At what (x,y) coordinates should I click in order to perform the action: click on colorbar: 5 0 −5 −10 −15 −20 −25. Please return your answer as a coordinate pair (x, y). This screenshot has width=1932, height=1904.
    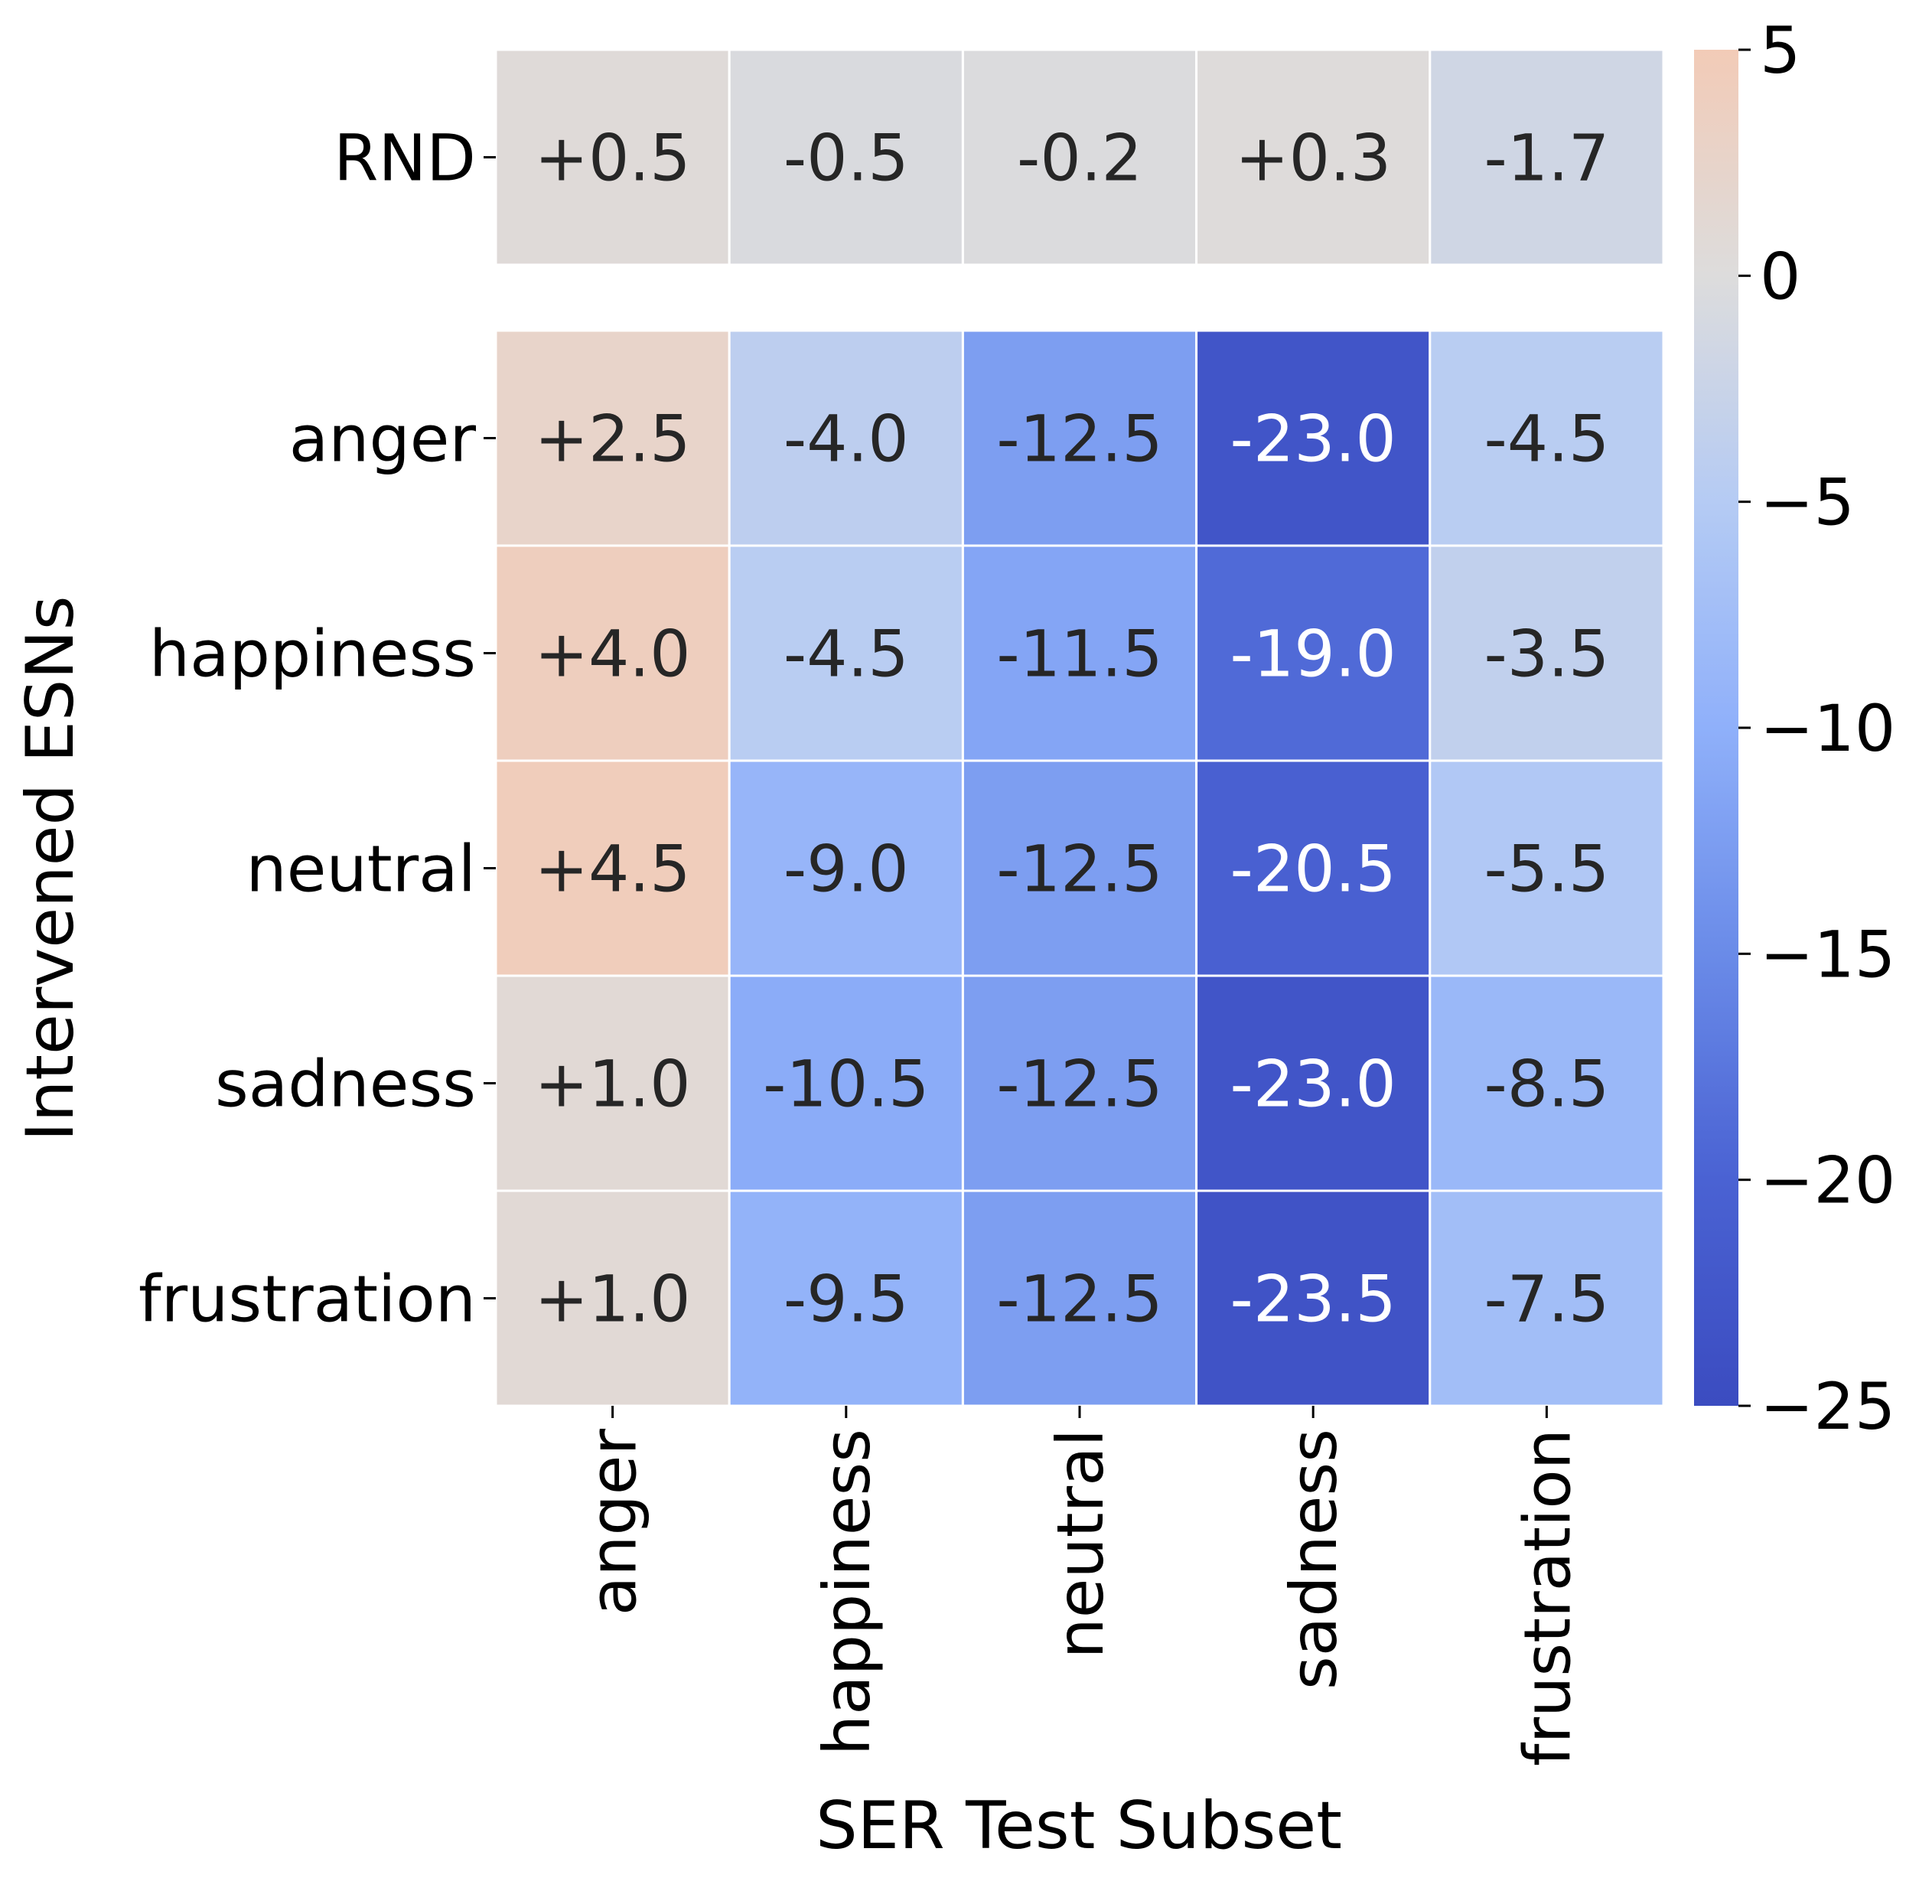
    Looking at the image, I should click on (1794, 728).